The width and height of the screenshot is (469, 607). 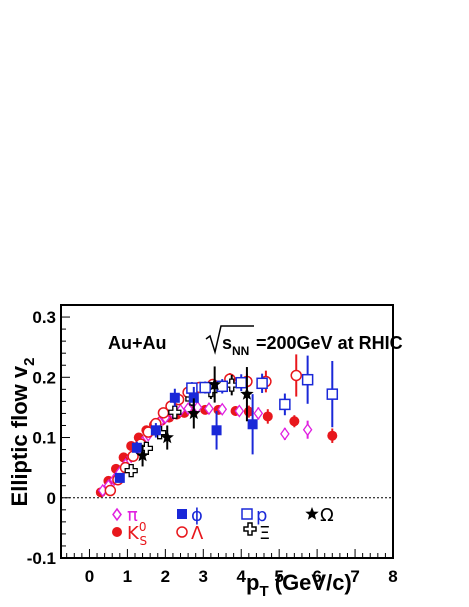 What do you see at coordinates (247, 514) in the screenshot?
I see `legend-p-marker` at bounding box center [247, 514].